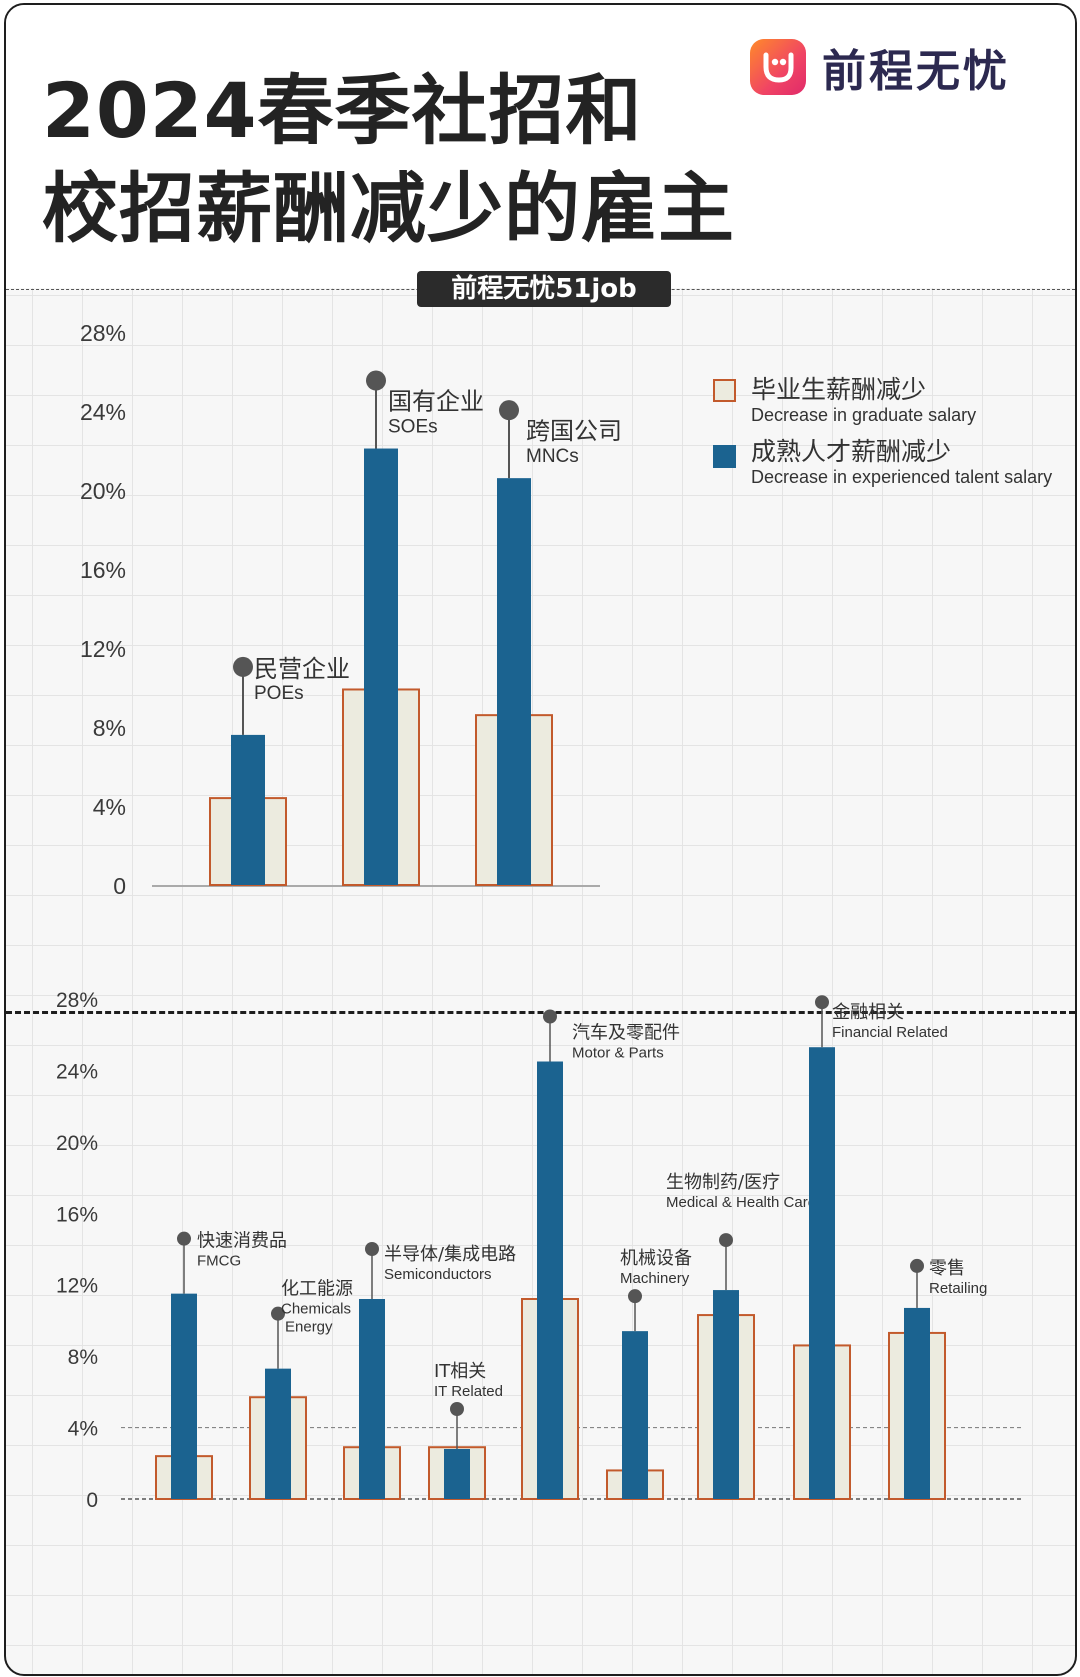 This screenshot has height=1677, width=1080. Describe the element at coordinates (838, 389) in the screenshot. I see `legend-label-cn: 毕业生薪酬减少` at that location.